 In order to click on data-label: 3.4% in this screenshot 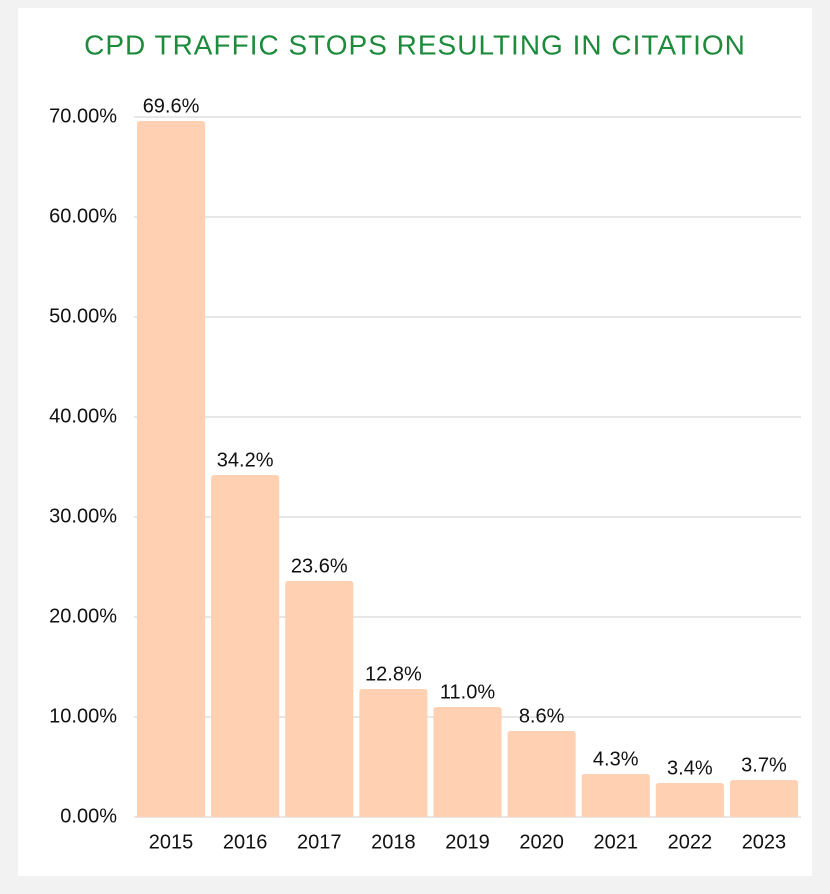, I will do `click(690, 768)`.